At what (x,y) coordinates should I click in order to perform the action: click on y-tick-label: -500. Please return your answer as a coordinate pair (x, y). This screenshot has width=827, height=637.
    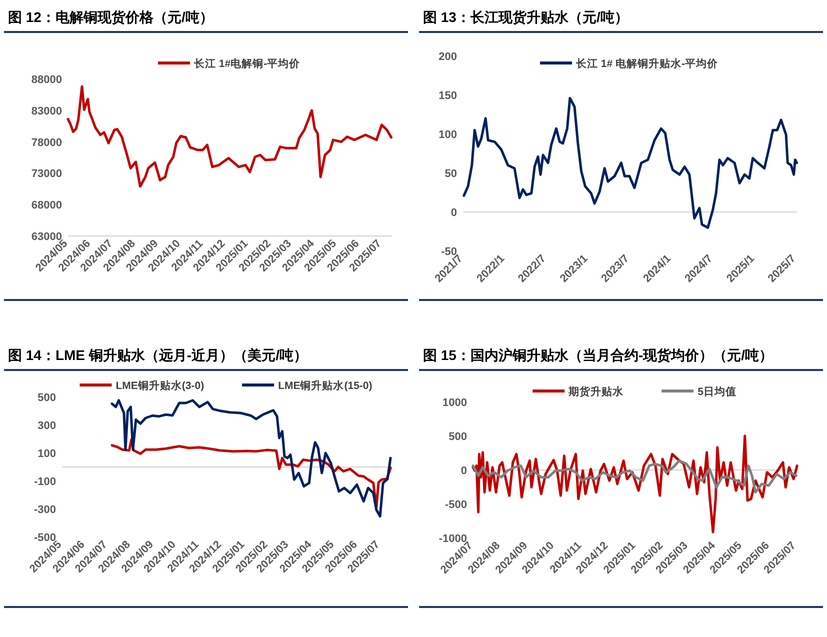
    Looking at the image, I should click on (455, 505).